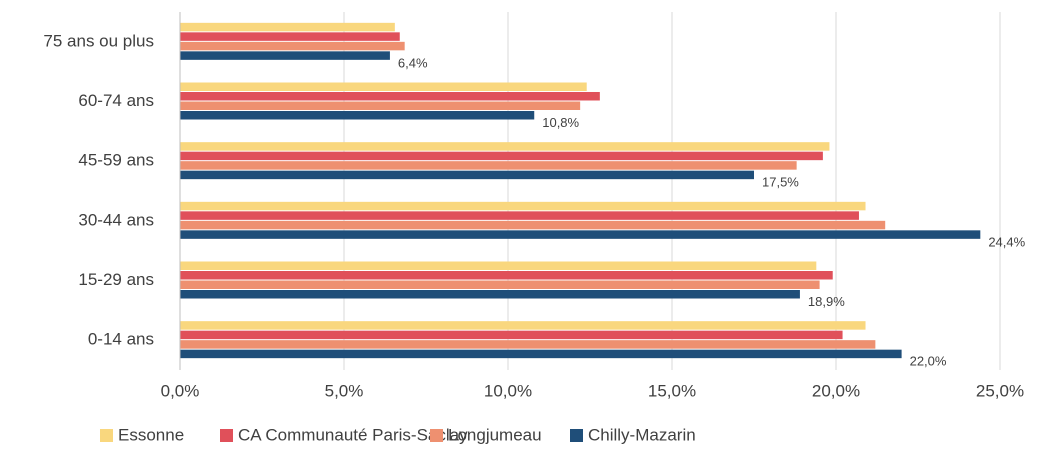 The height and width of the screenshot is (453, 1039). Describe the element at coordinates (560, 122) in the screenshot. I see `data-label: 10,8%` at that location.